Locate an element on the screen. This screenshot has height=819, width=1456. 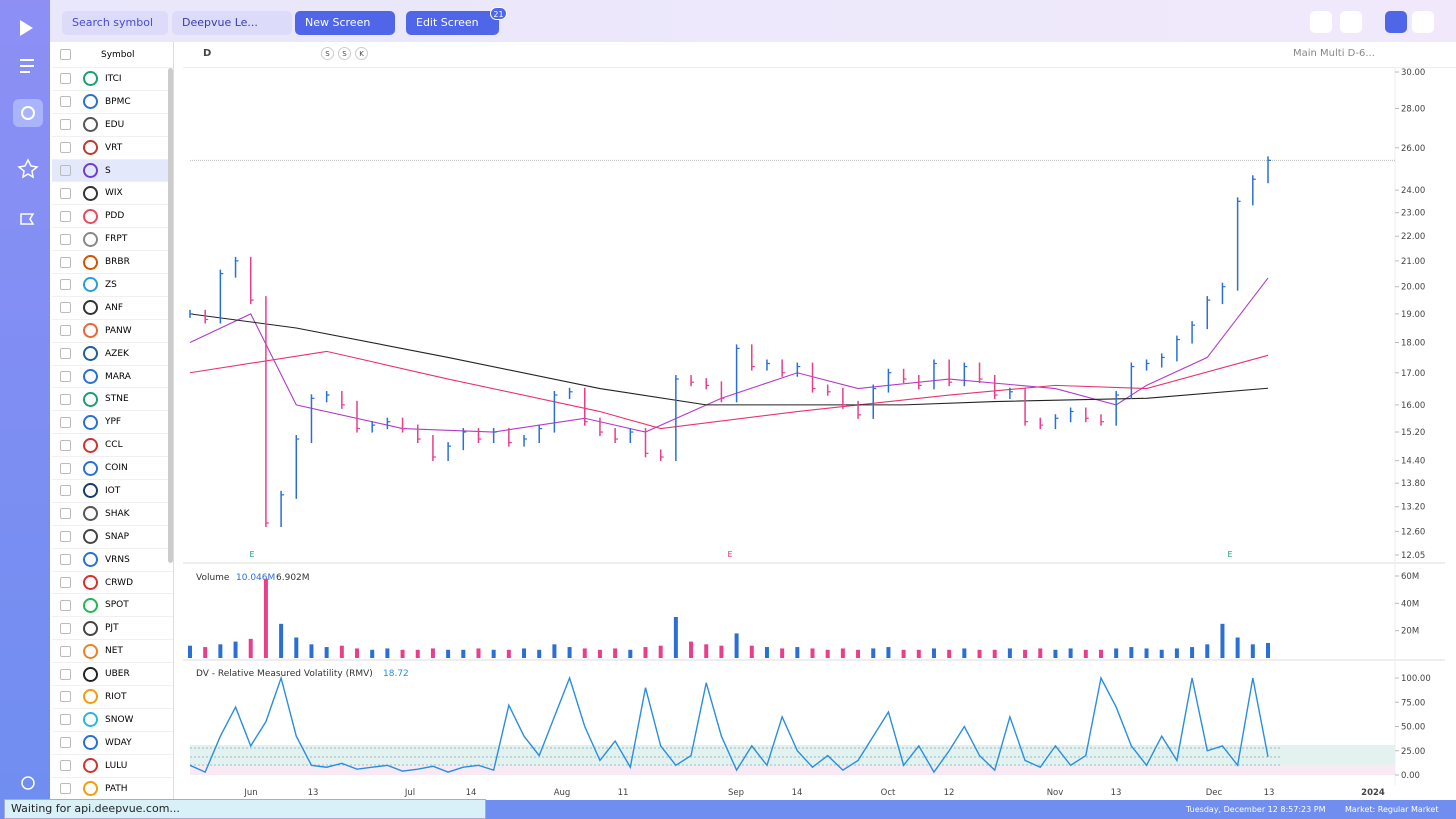
watchlist-row: BRBR is located at coordinates (112, 263).